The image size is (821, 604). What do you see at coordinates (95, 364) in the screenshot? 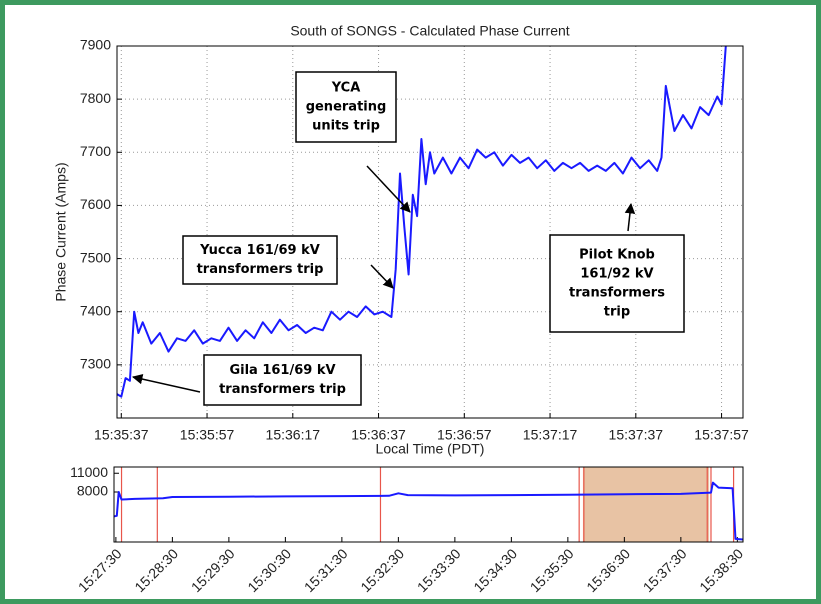
I see `y-tick-label: 7300` at bounding box center [95, 364].